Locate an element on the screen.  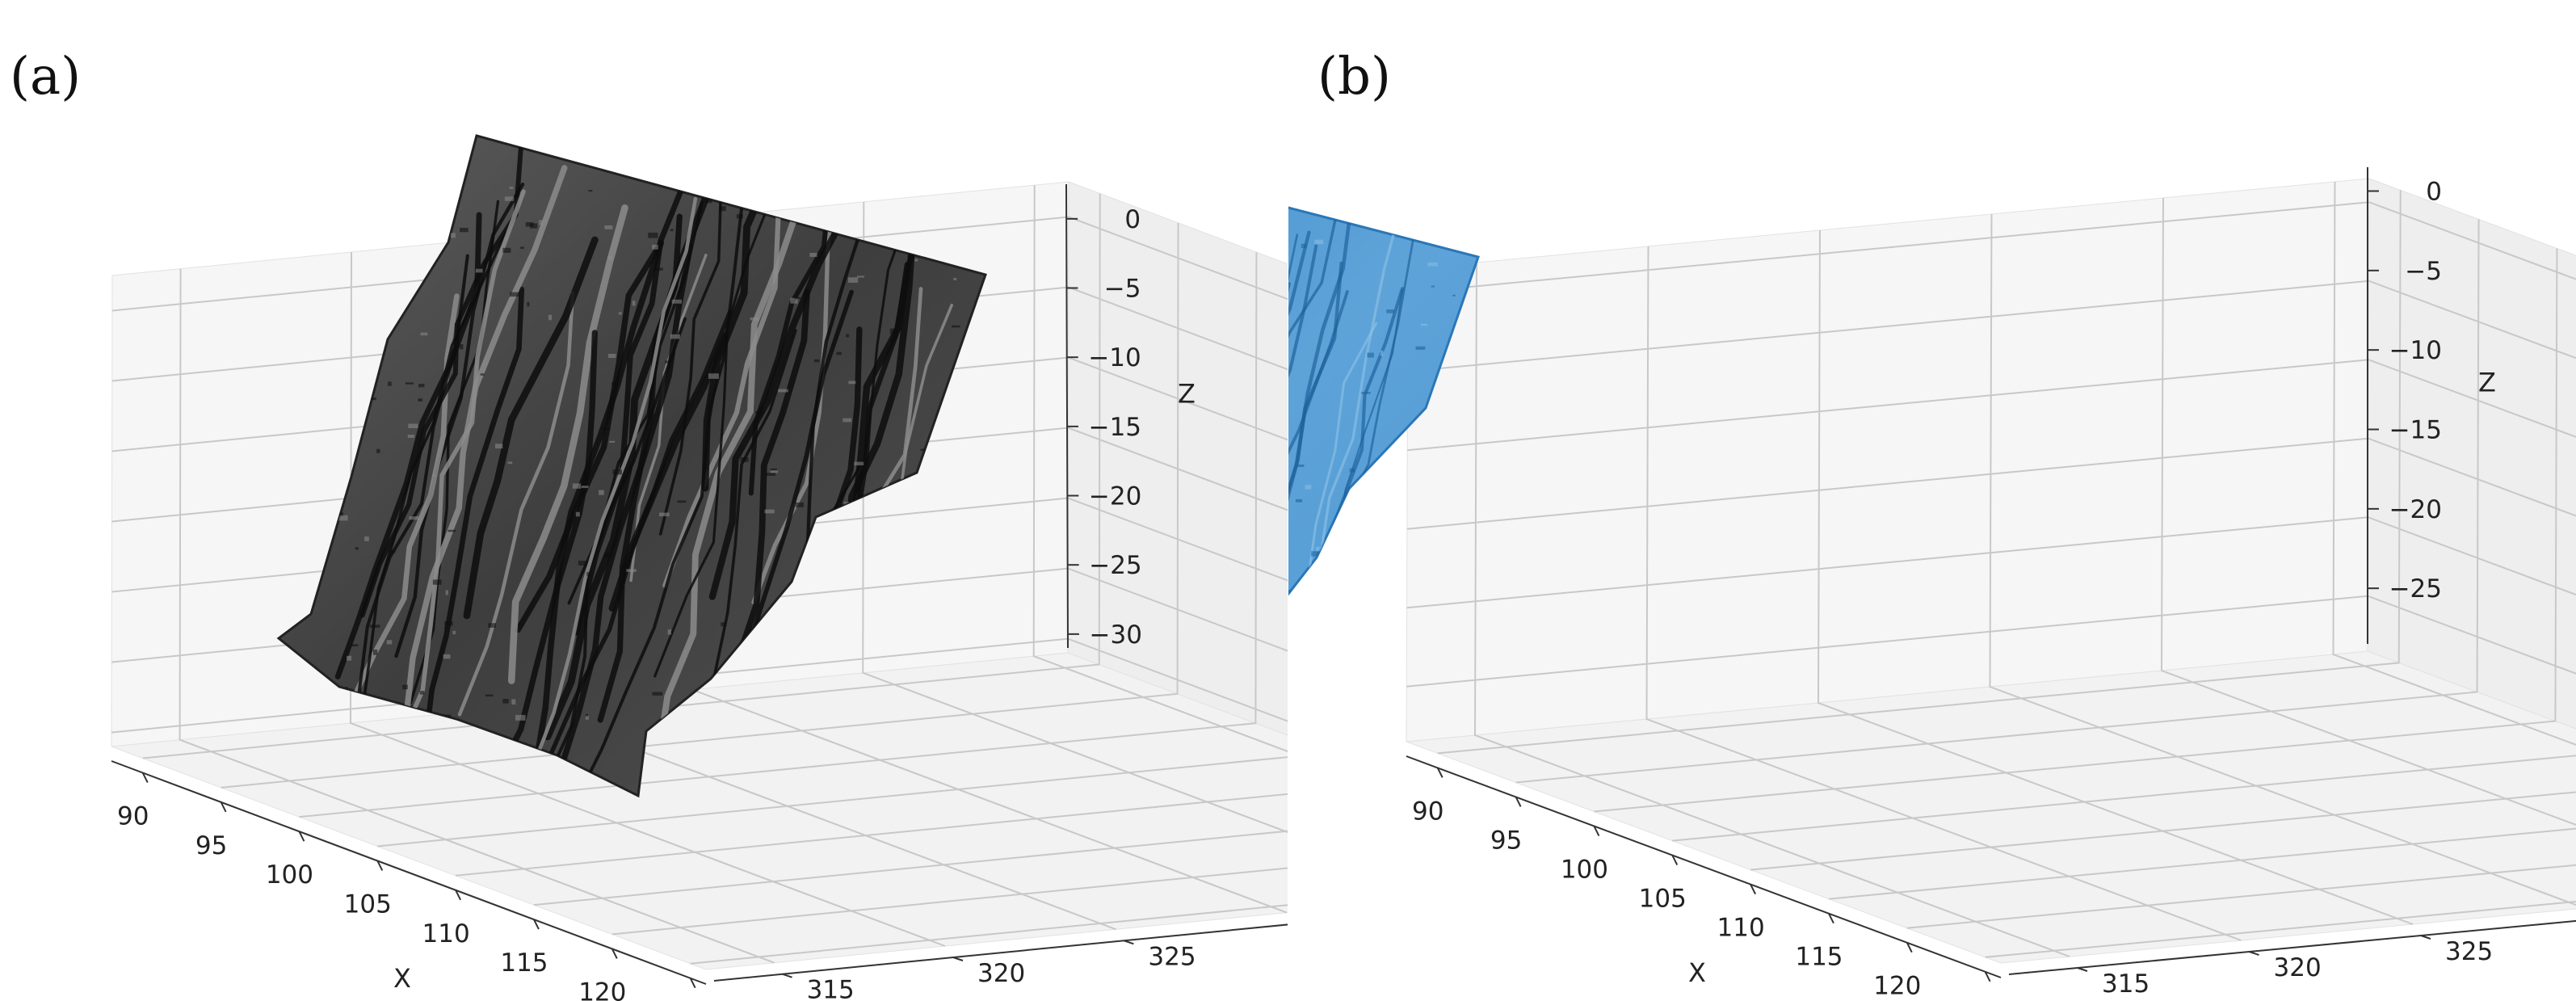
grid-line-z is located at coordinates (1991, 405).